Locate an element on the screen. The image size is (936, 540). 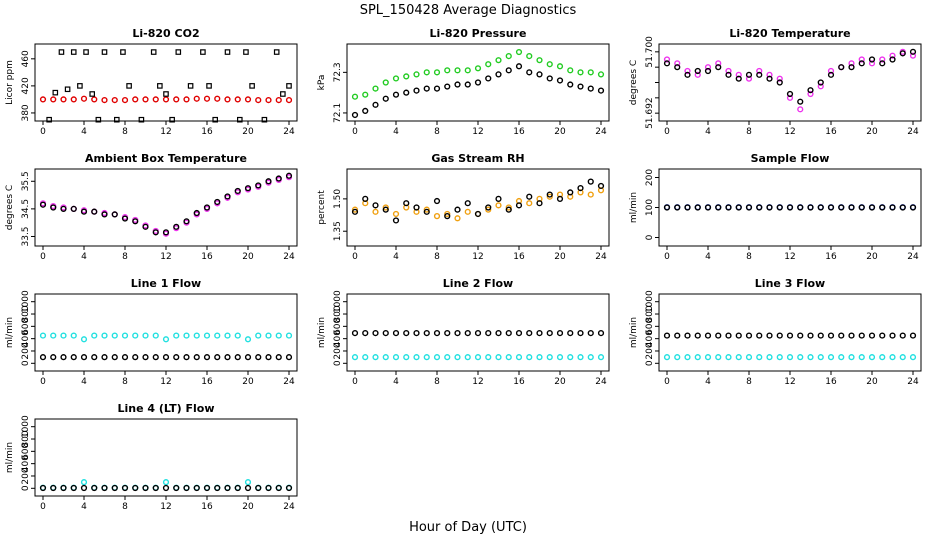
y-axis-label: degrees C is located at coordinates (10, 207).